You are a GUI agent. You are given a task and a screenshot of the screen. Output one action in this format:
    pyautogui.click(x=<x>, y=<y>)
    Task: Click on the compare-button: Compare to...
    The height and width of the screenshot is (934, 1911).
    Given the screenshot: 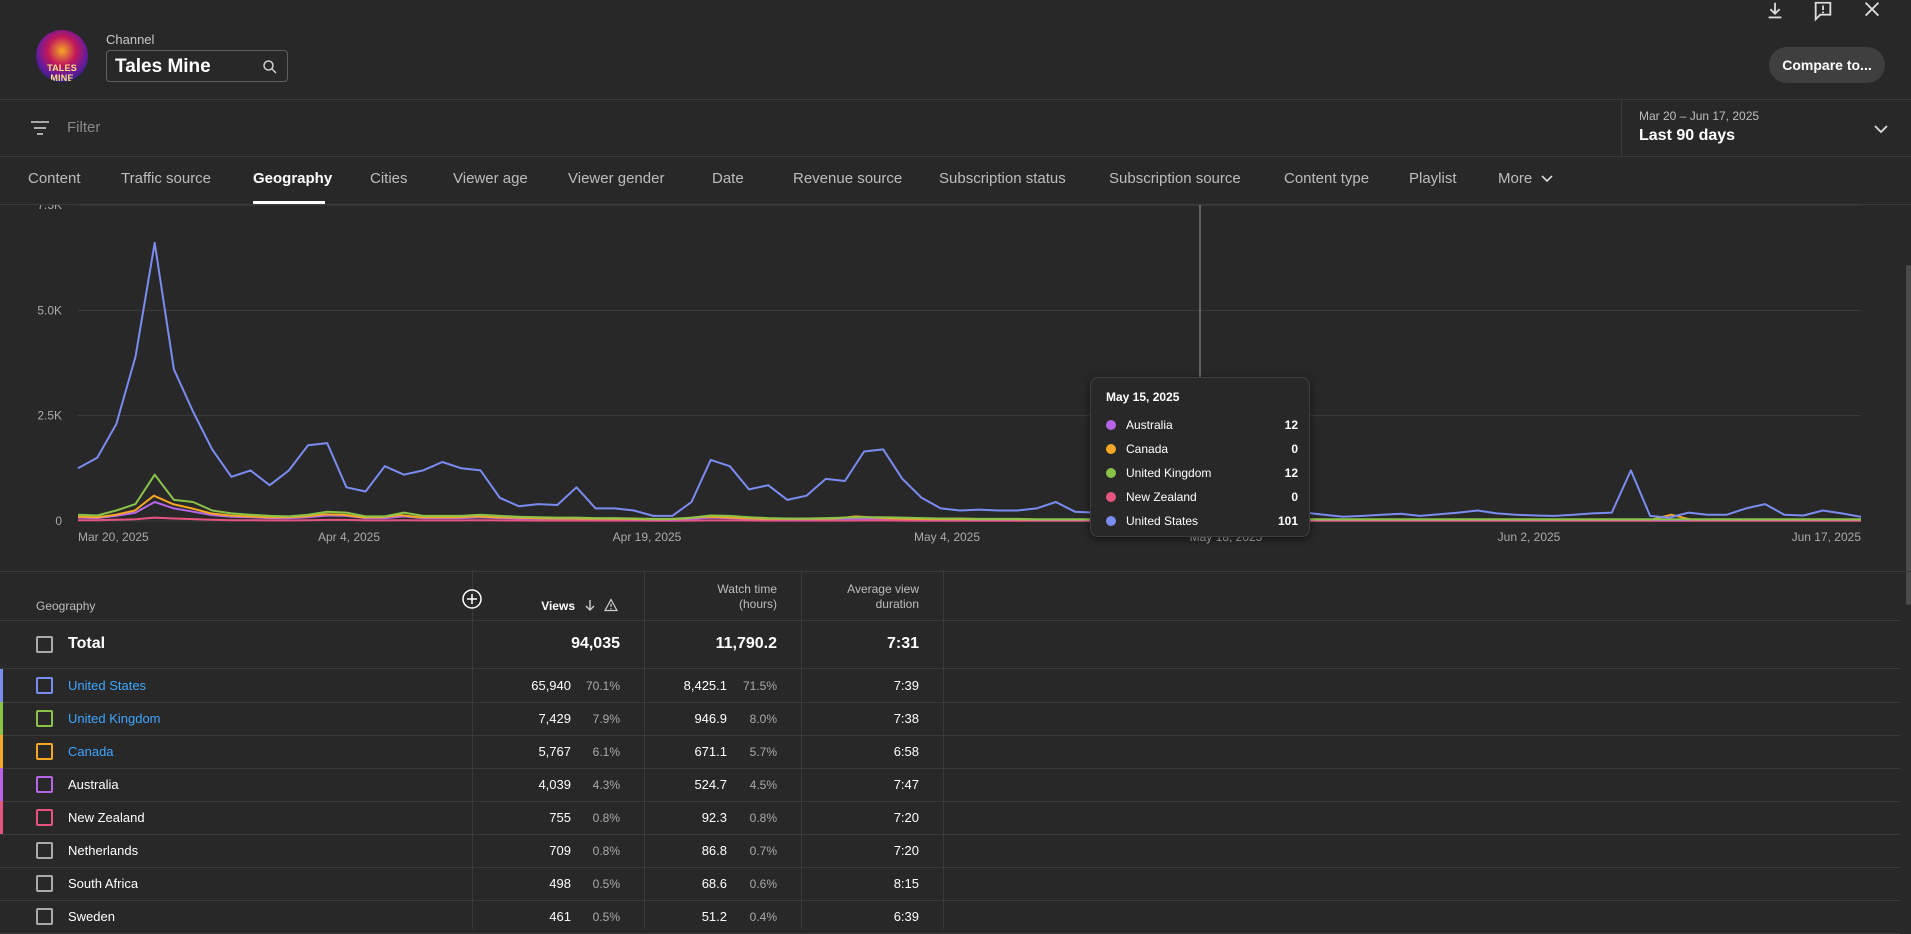 What is the action you would take?
    pyautogui.click(x=1827, y=65)
    